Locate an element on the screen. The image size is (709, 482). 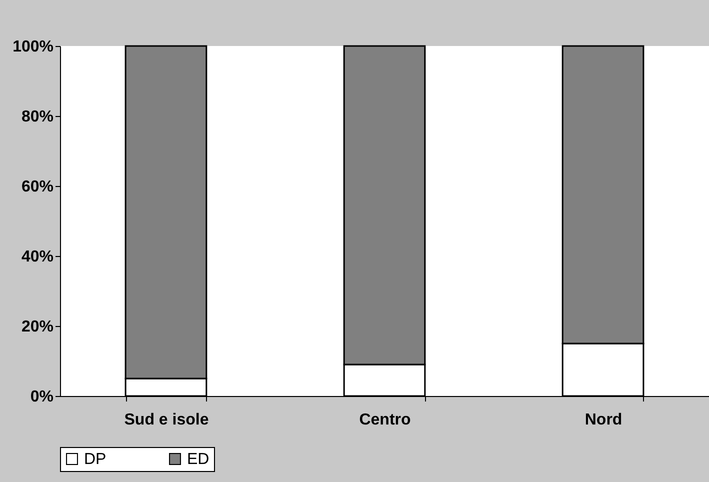
x-tick-label: Nord is located at coordinates (603, 420).